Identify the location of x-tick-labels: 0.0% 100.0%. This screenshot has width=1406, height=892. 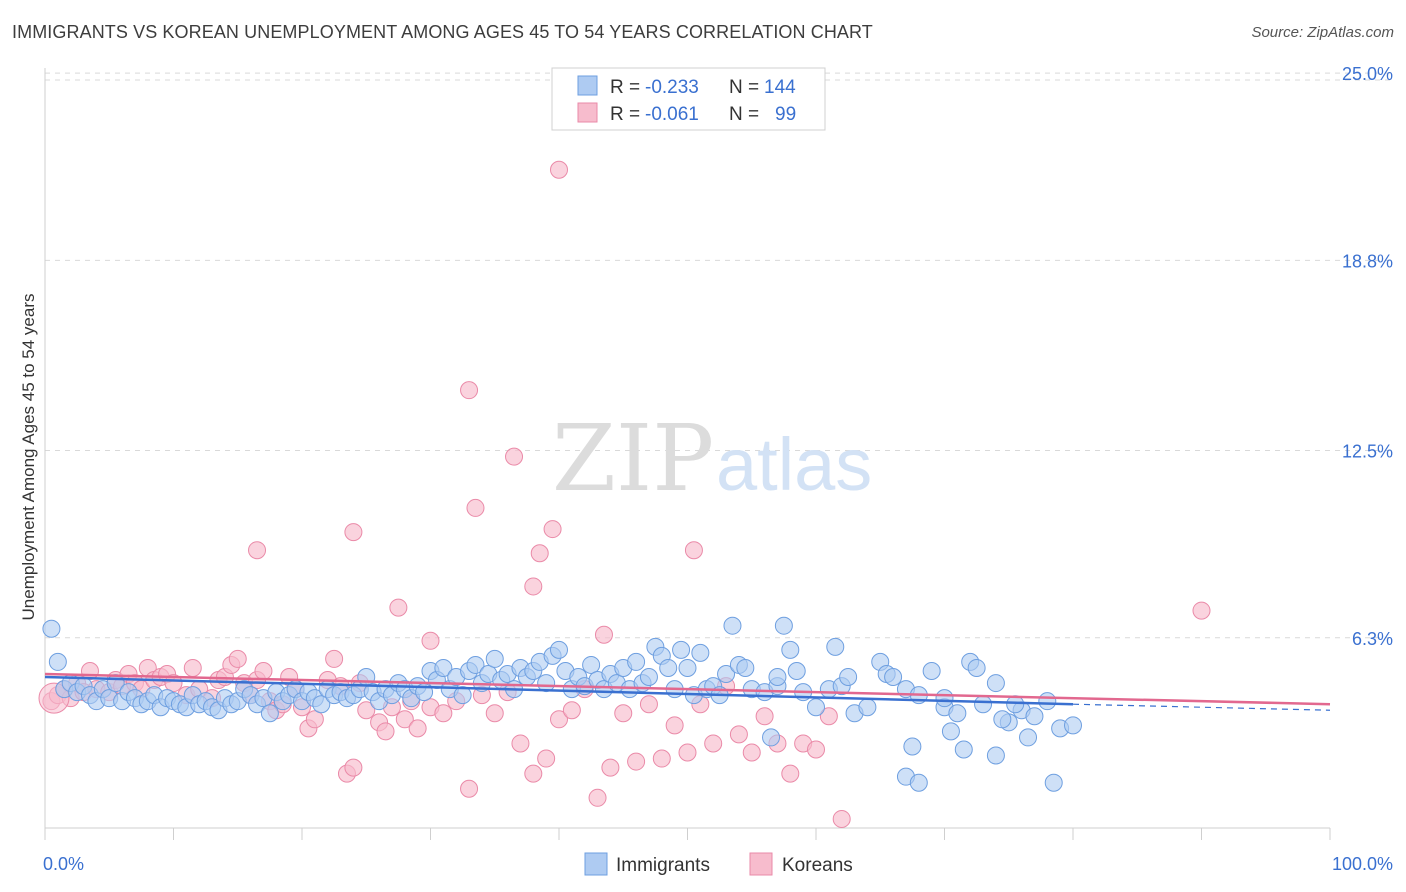
(718, 864).